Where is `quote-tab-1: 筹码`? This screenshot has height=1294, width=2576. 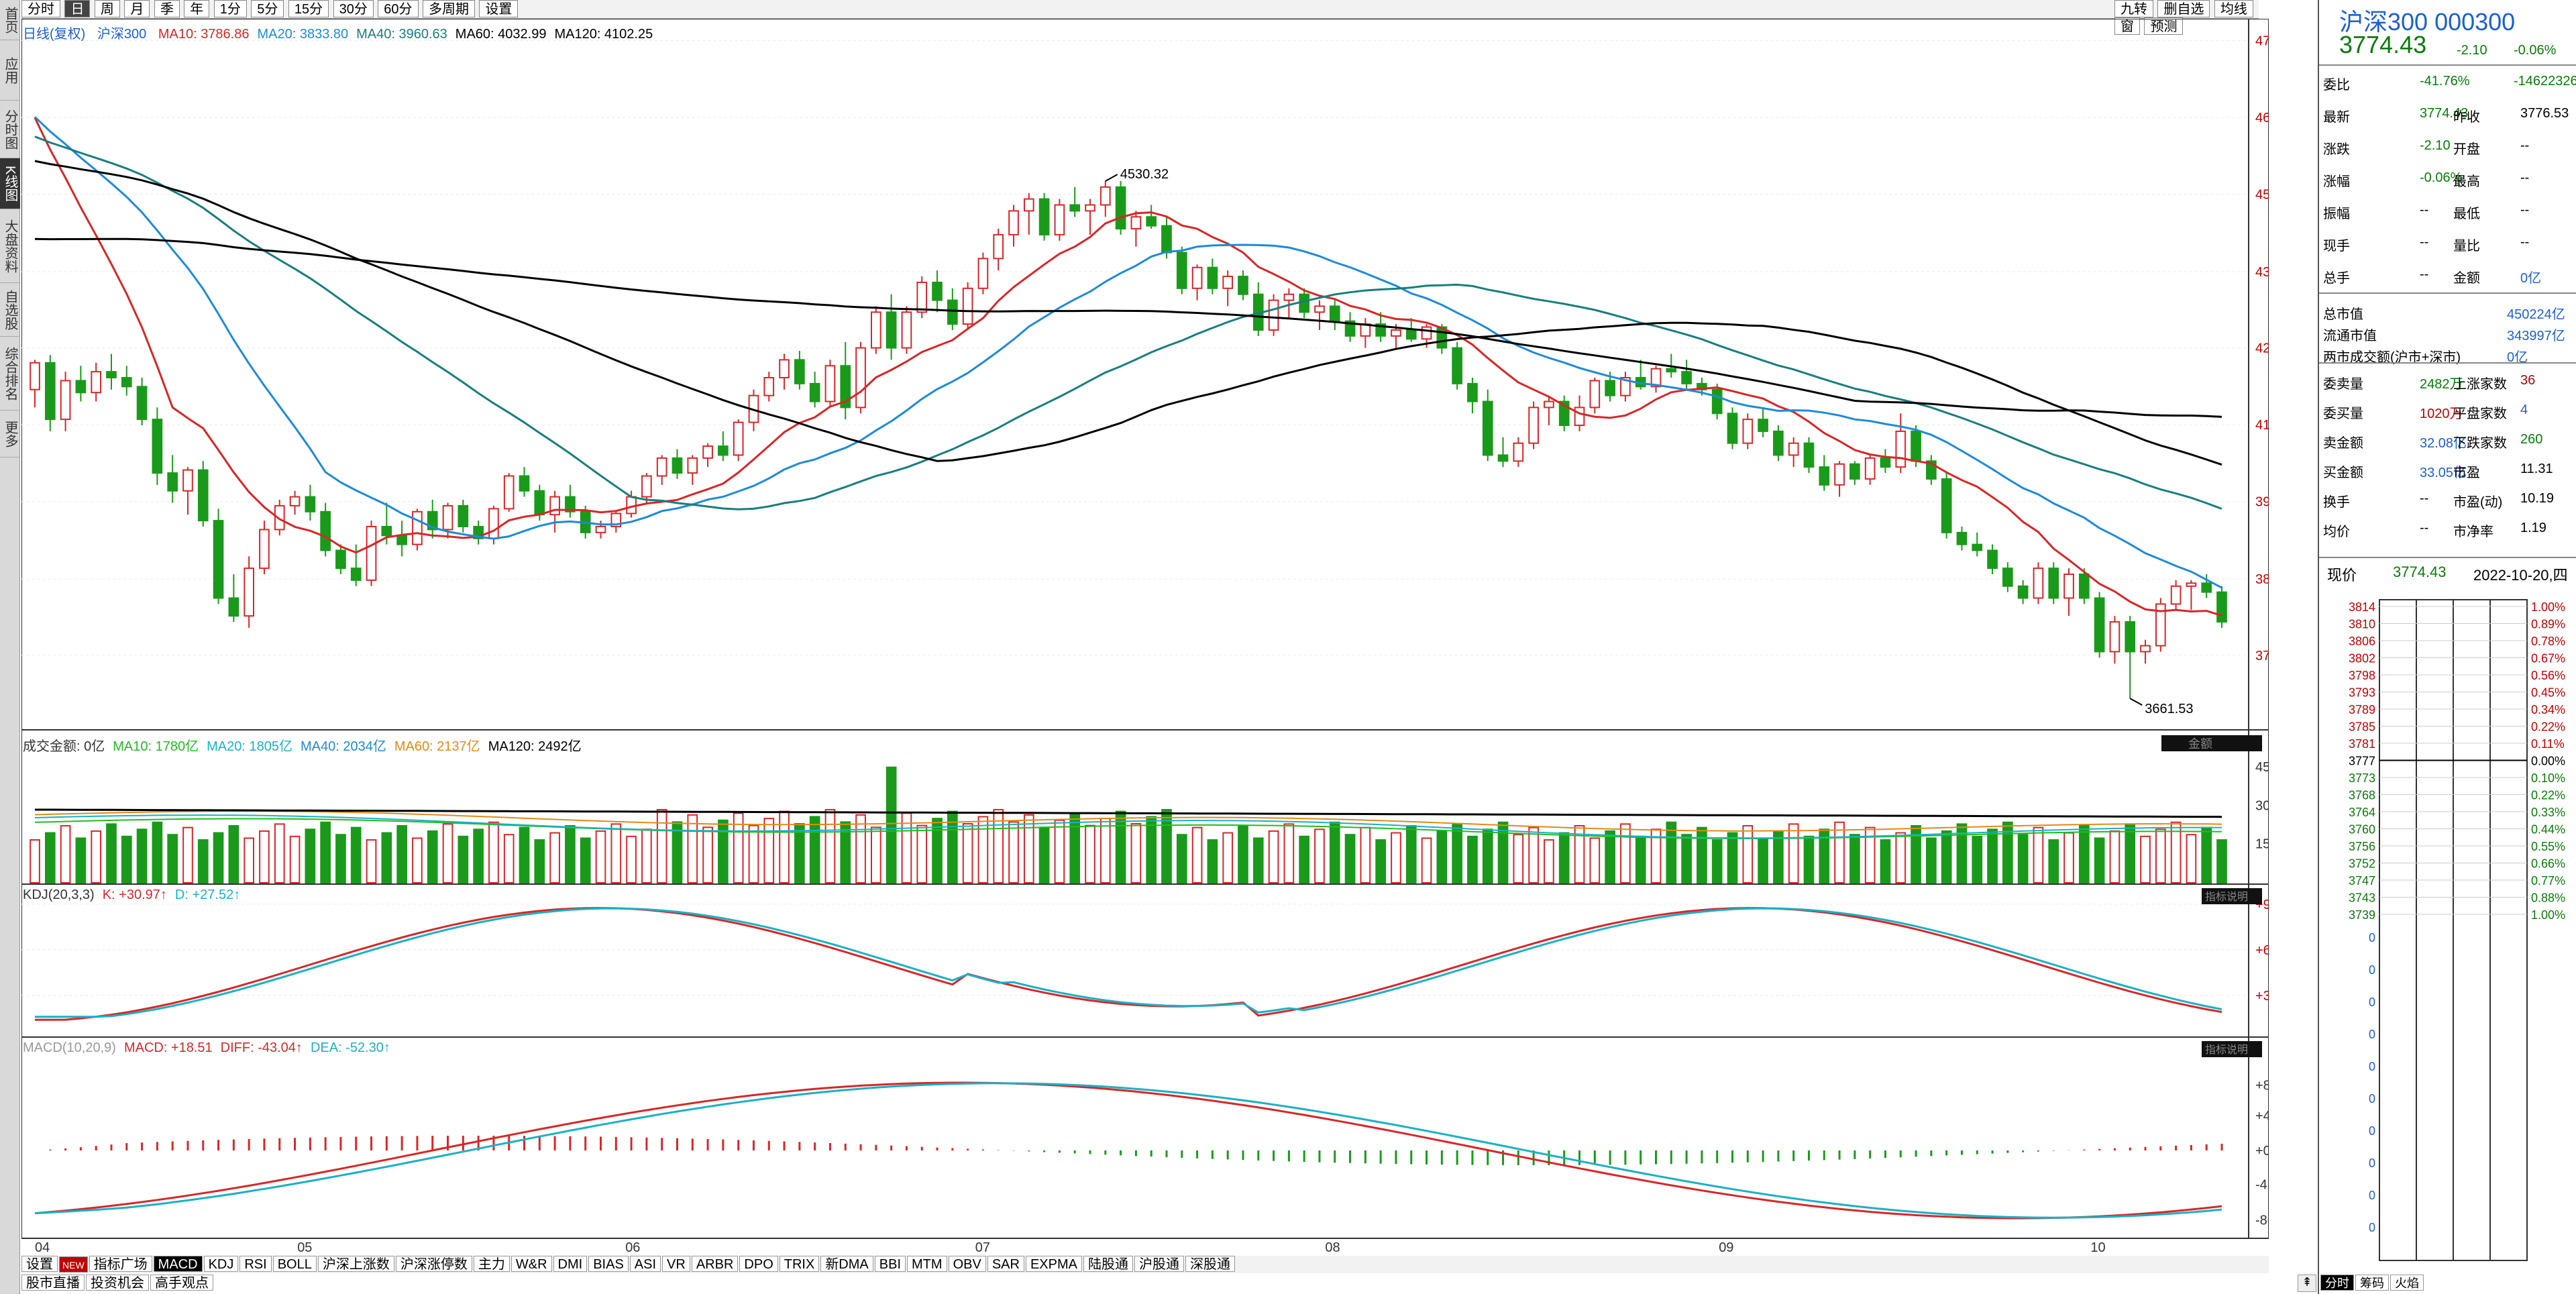
quote-tab-1: 筹码 is located at coordinates (2372, 1283).